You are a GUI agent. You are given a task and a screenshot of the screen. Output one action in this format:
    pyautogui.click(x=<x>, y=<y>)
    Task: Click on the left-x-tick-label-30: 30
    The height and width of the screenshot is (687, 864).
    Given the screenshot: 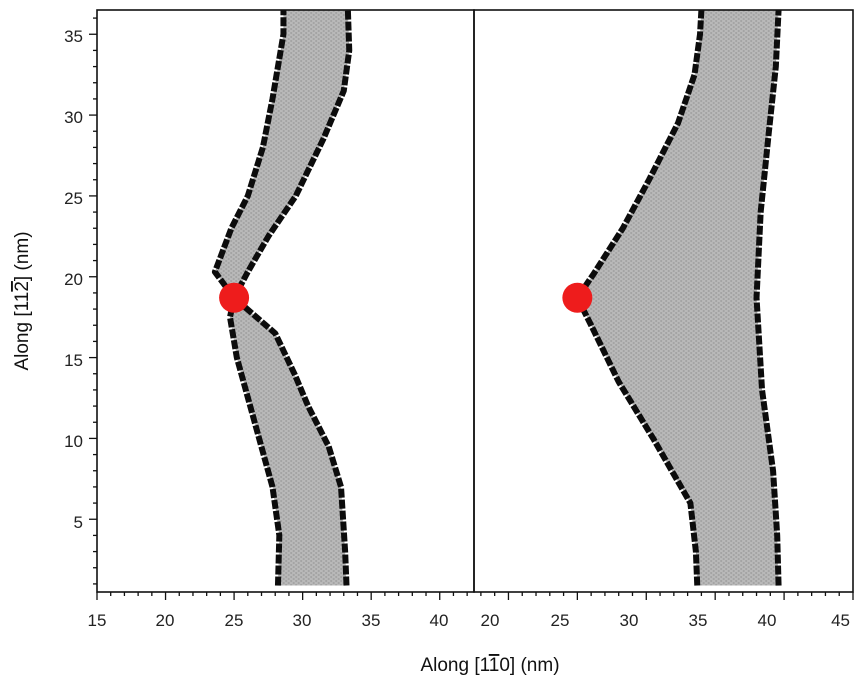 What is the action you would take?
    pyautogui.click(x=302, y=620)
    